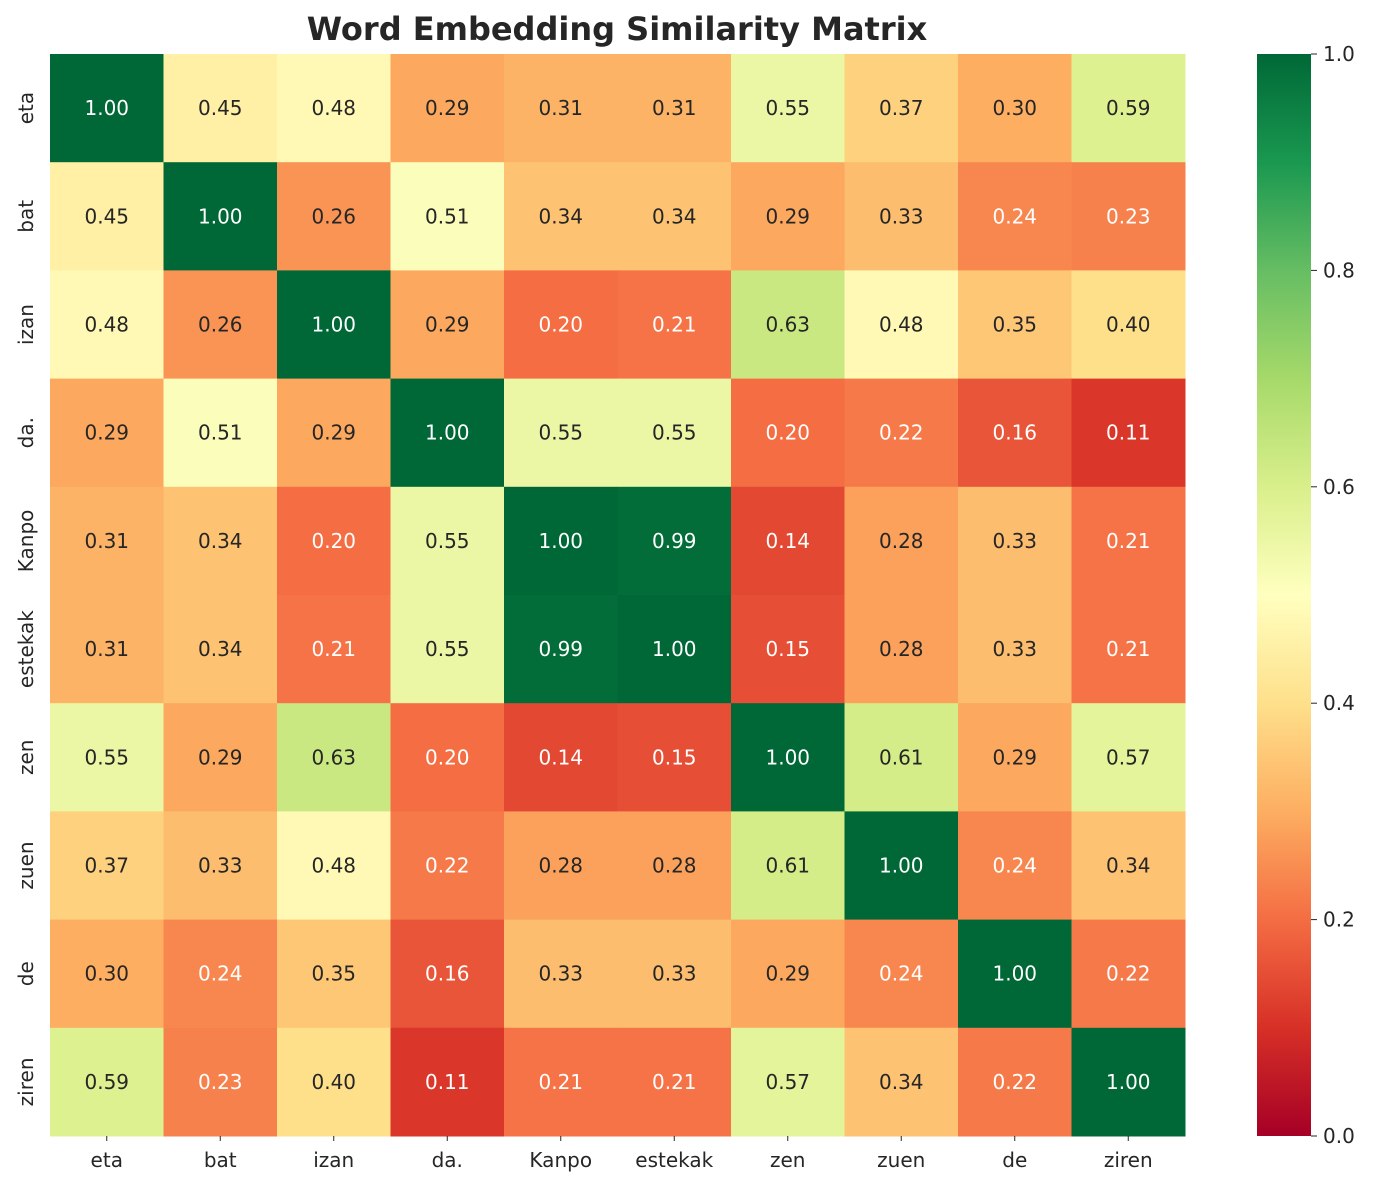 Image resolution: width=1373 pixels, height=1186 pixels. Describe the element at coordinates (1339, 920) in the screenshot. I see `colorbar-tick-label: 0.2` at that location.